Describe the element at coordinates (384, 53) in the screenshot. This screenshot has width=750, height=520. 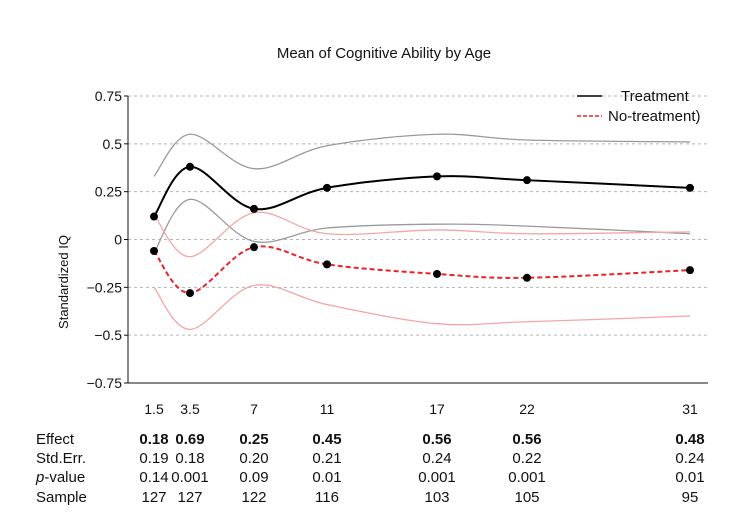
I see `chart-title: Mean of Cognitive Ability by Age` at that location.